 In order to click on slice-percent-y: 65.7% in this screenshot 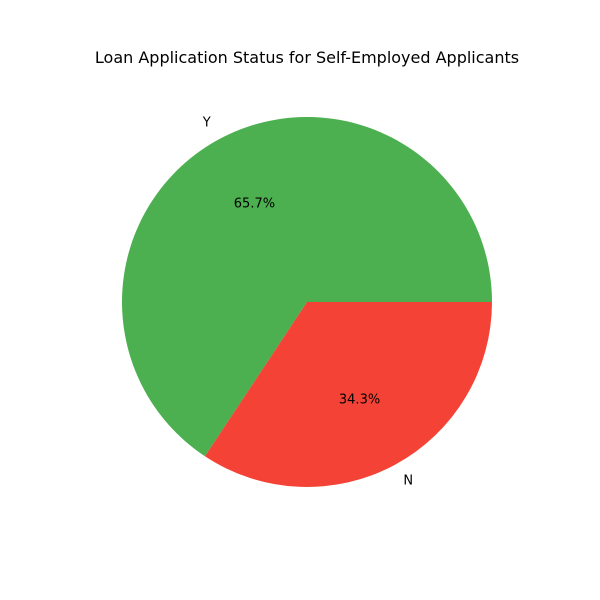, I will do `click(254, 204)`.